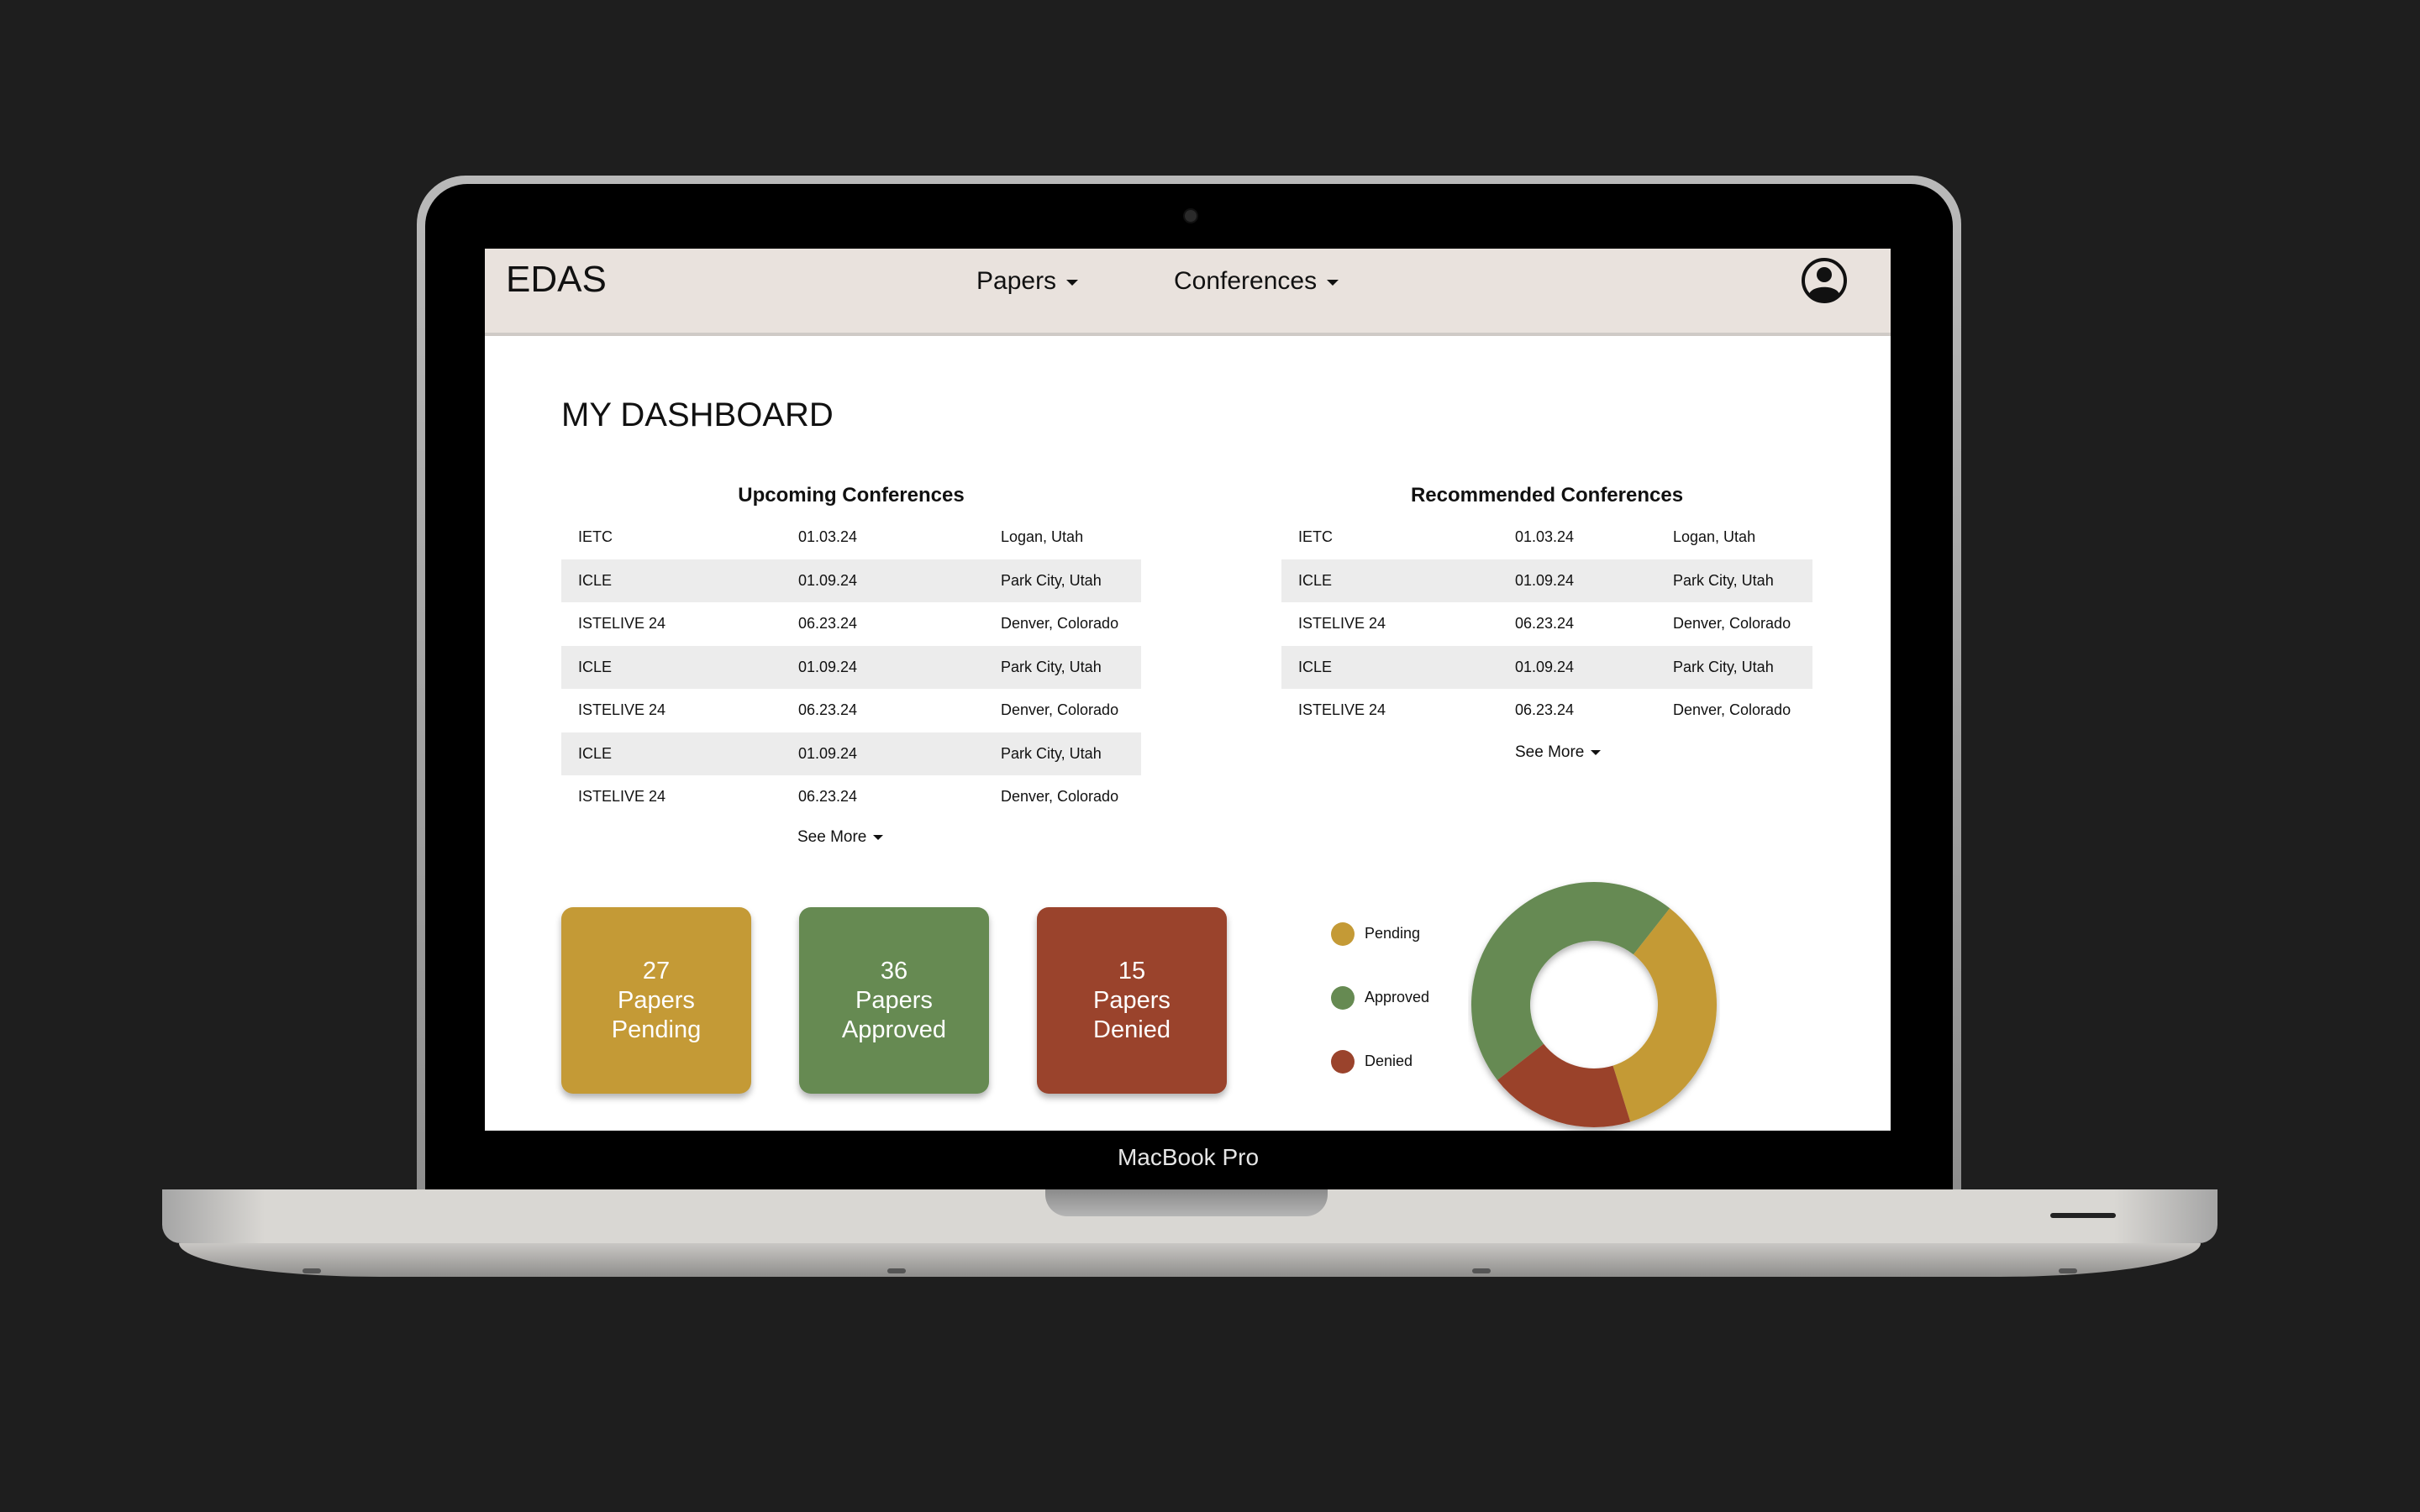  I want to click on legend-dot-denied, so click(1343, 1062).